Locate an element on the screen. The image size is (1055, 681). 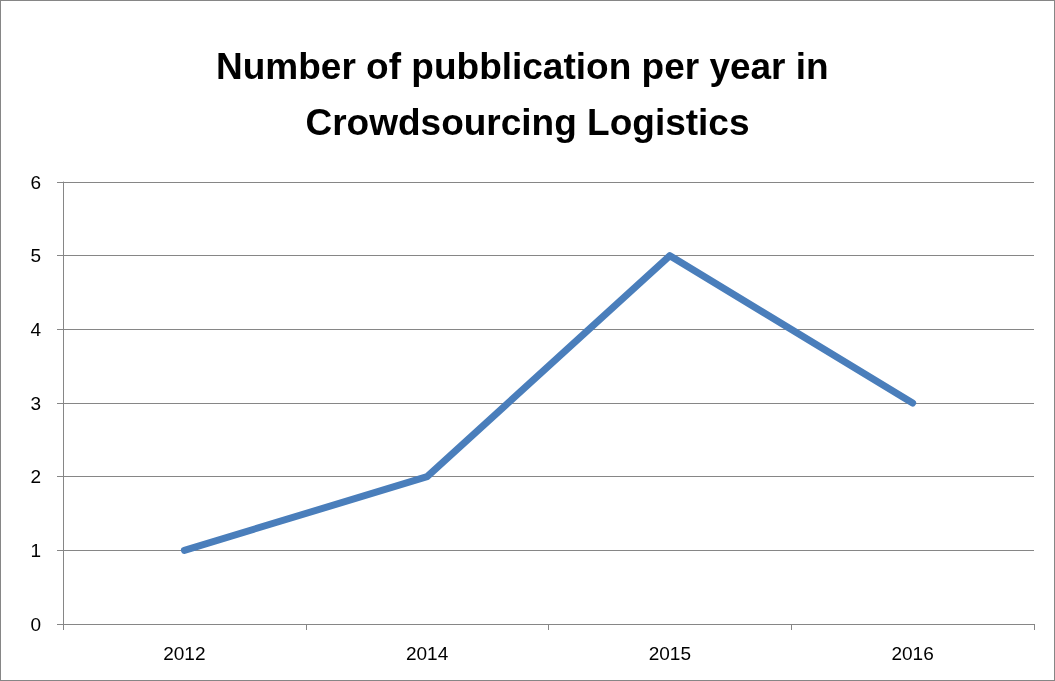
x-tick-label: 2016 is located at coordinates (912, 653).